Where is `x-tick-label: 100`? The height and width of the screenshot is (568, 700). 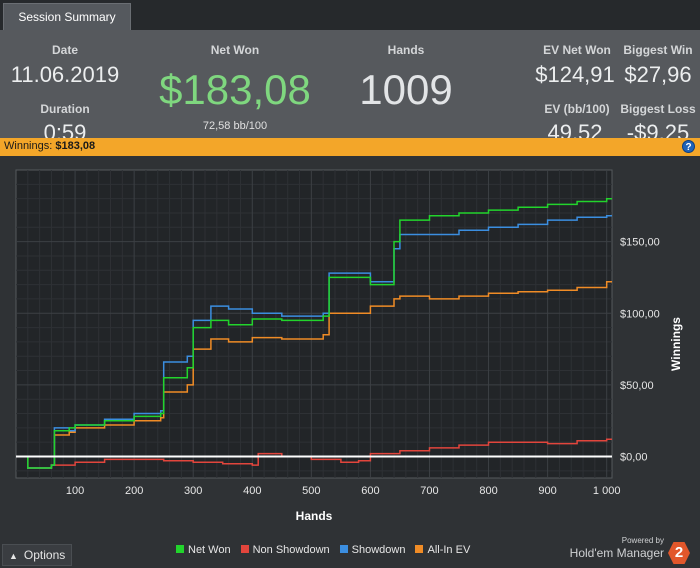
x-tick-label: 100 is located at coordinates (75, 491).